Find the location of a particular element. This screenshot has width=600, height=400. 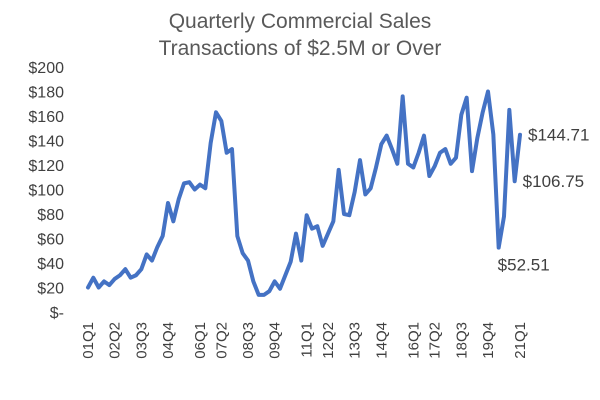

data-label: $106.75 is located at coordinates (553, 181).